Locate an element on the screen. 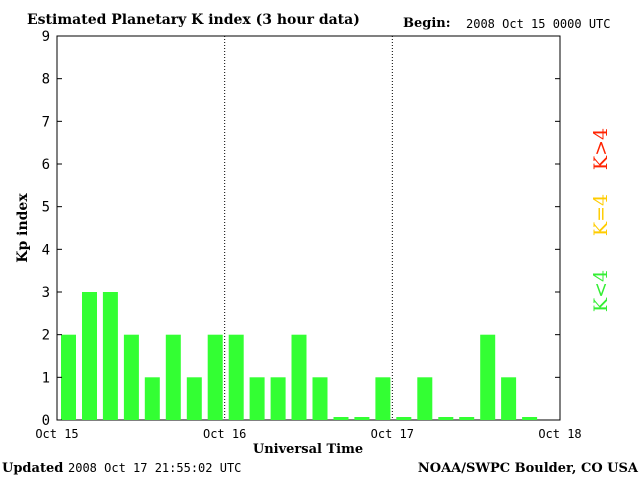  y-tick-label: 4 is located at coordinates (46, 250).